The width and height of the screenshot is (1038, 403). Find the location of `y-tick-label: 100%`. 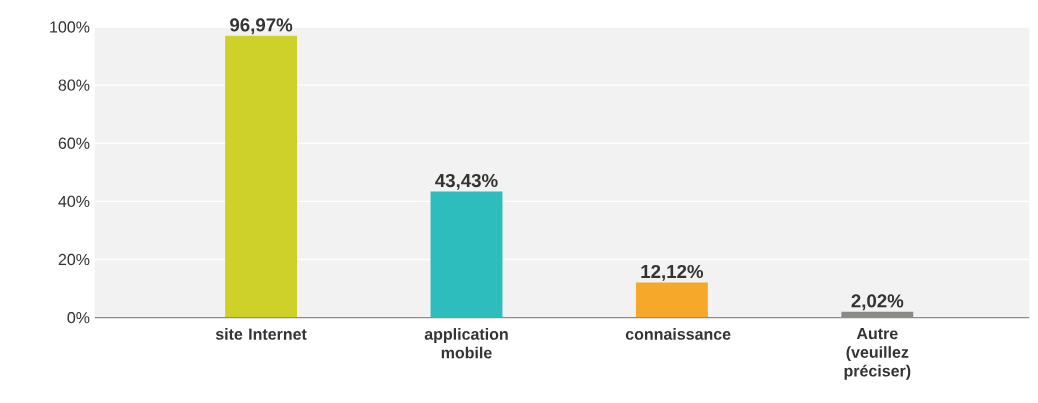

y-tick-label: 100% is located at coordinates (70, 27).